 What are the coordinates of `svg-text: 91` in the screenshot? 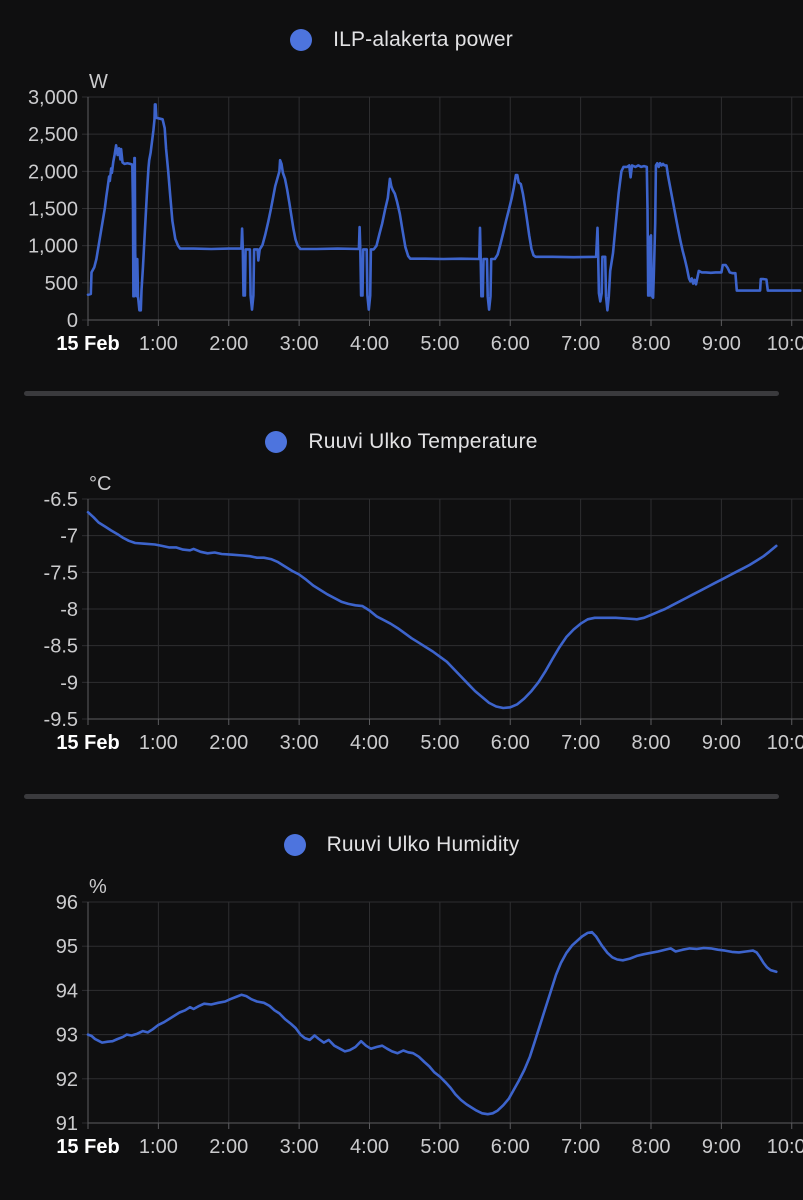 It's located at (67, 1124).